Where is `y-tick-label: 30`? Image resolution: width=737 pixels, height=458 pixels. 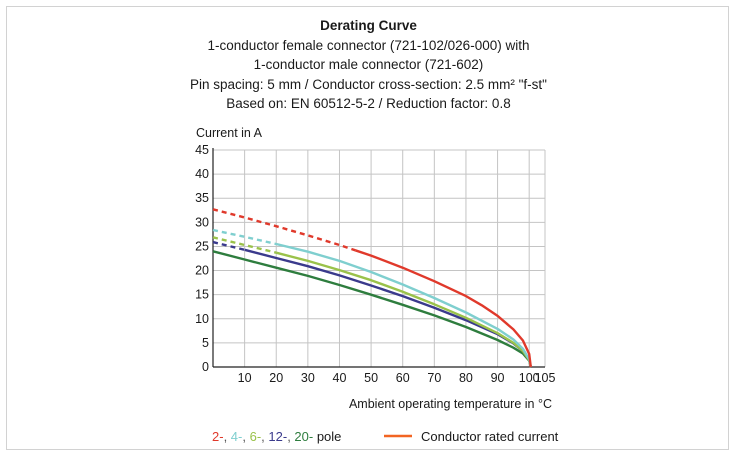 y-tick-label: 30 is located at coordinates (202, 222).